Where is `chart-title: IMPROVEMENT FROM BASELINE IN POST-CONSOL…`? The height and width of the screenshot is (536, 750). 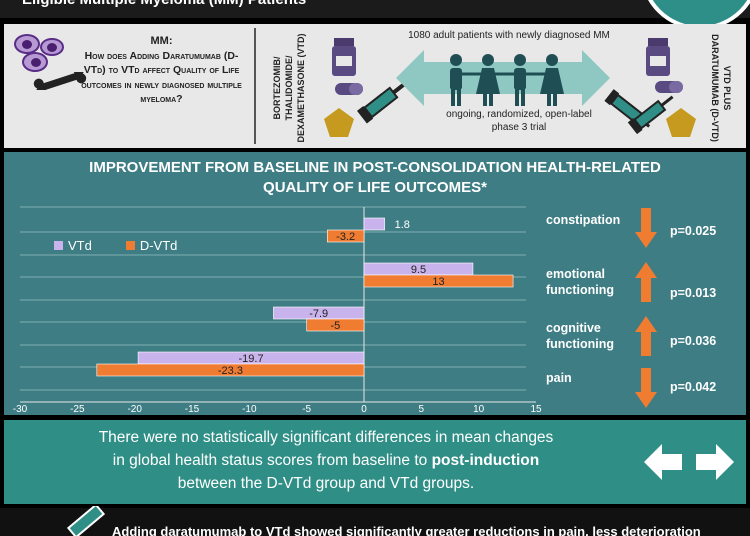 chart-title: IMPROVEMENT FROM BASELINE IN POST-CONSOL… is located at coordinates (375, 177).